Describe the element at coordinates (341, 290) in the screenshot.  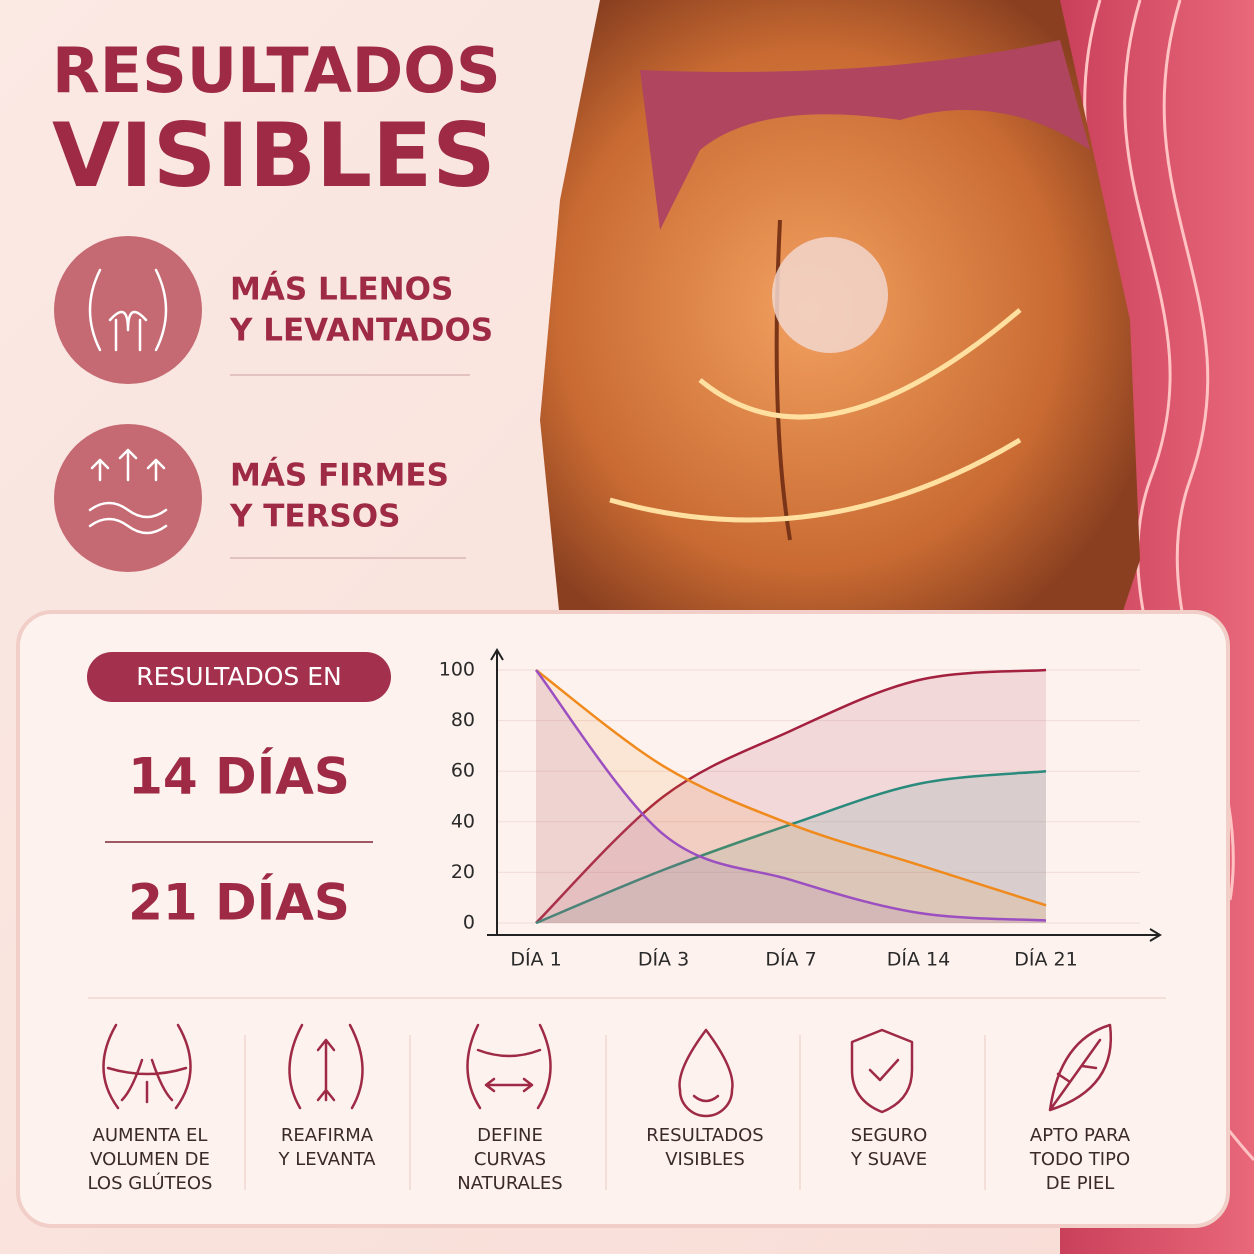
I see `feature-text: MÁS LLENOS` at that location.